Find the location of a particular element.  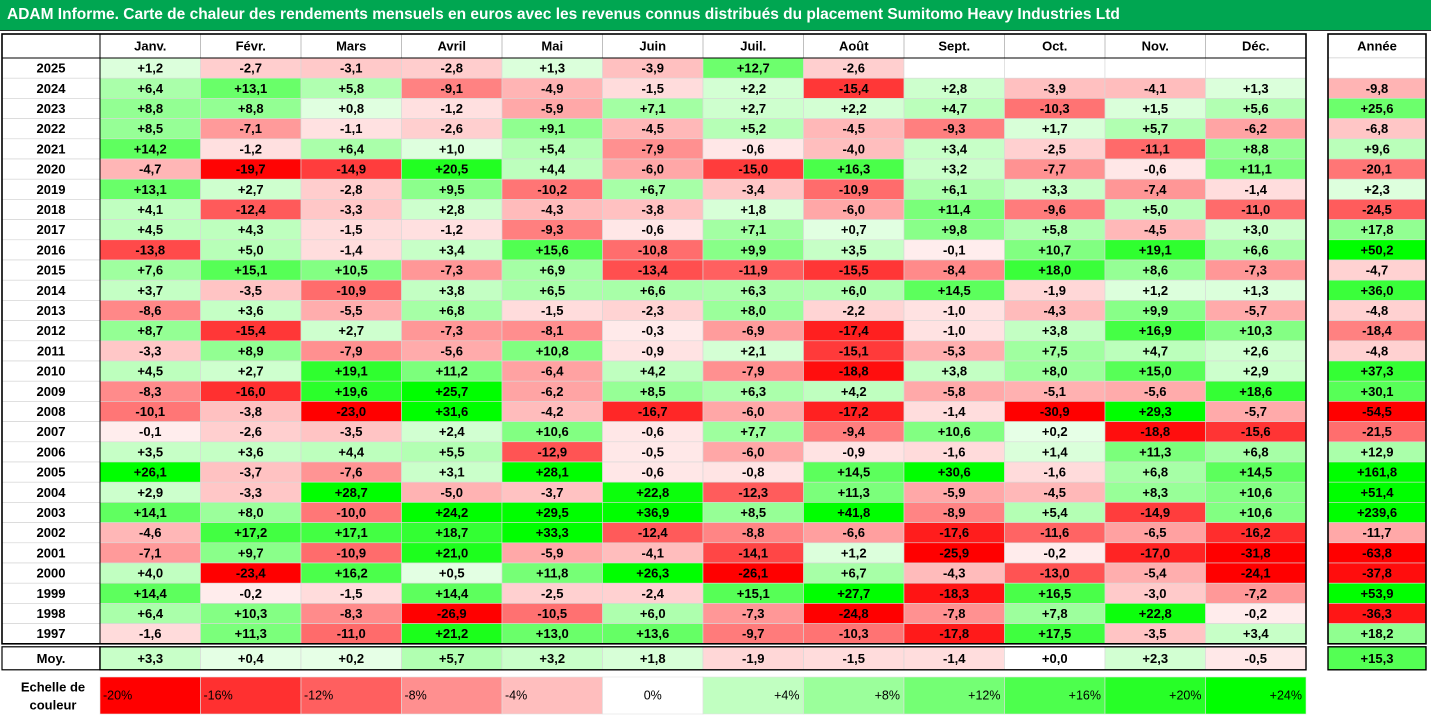

average-label: Moy. is located at coordinates (51, 658).